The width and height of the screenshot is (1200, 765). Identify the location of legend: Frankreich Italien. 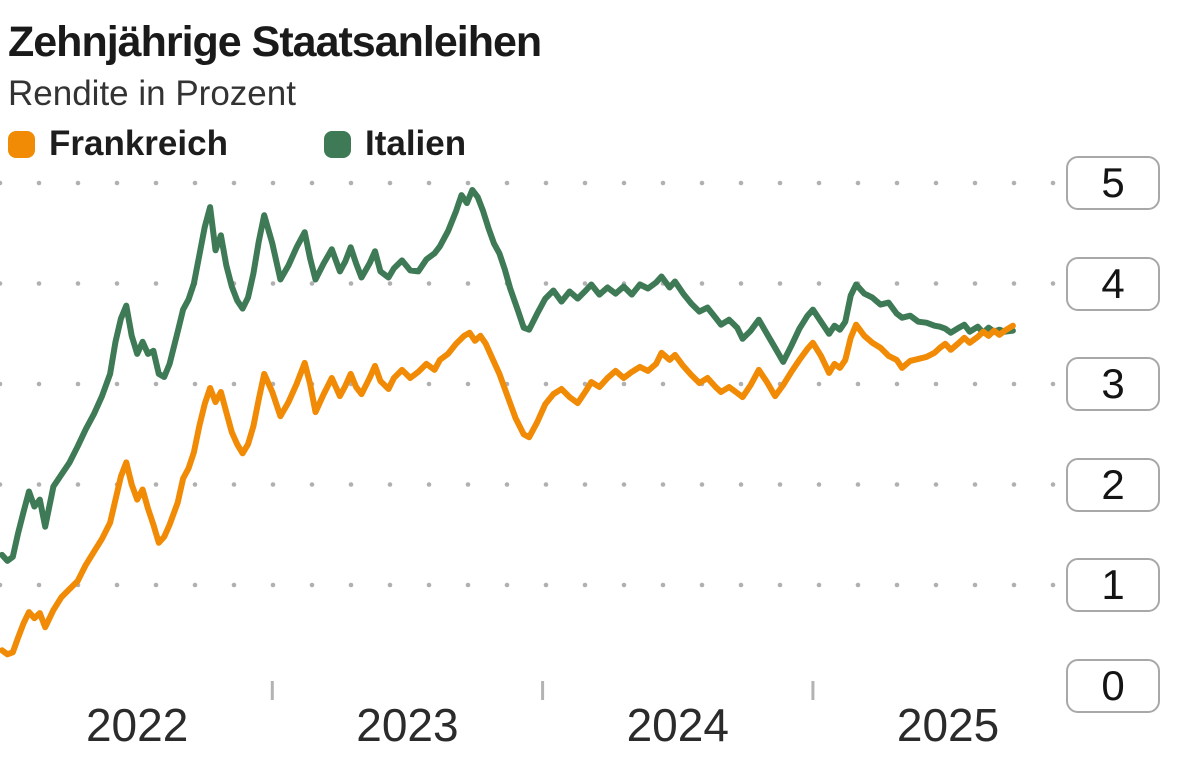
(237, 144).